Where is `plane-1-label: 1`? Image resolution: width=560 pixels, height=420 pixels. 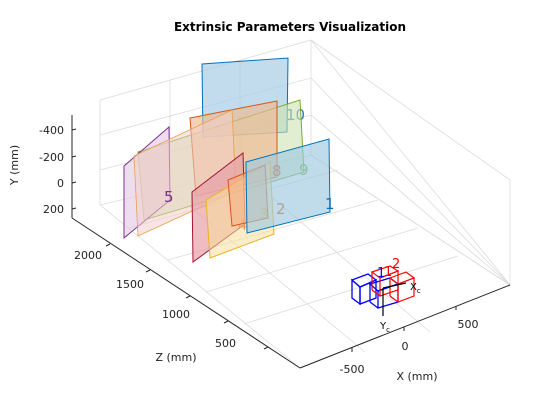
plane-1-label: 1 is located at coordinates (330, 204).